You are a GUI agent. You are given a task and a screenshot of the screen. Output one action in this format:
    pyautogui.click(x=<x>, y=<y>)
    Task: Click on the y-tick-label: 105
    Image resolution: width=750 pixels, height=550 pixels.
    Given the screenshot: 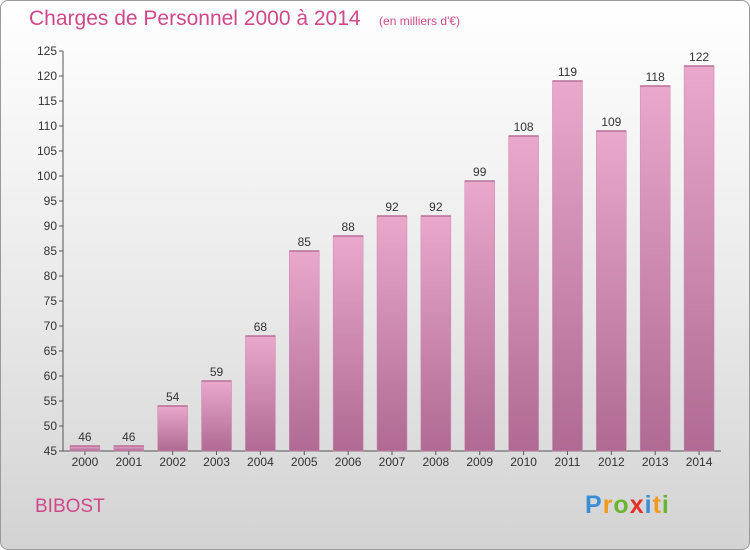 What is the action you would take?
    pyautogui.click(x=47, y=151)
    